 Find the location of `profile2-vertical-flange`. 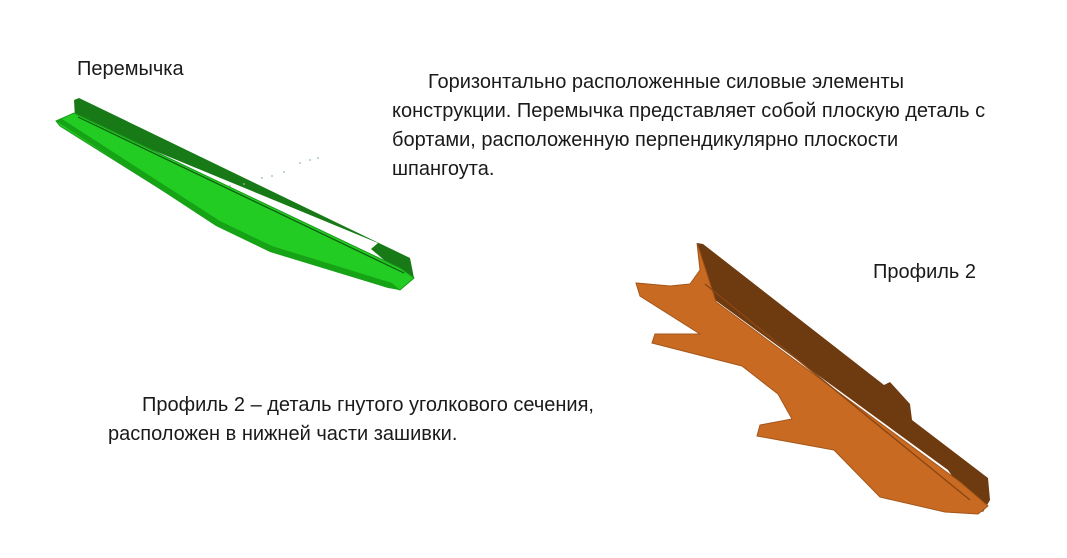

profile2-vertical-flange is located at coordinates (843, 377).